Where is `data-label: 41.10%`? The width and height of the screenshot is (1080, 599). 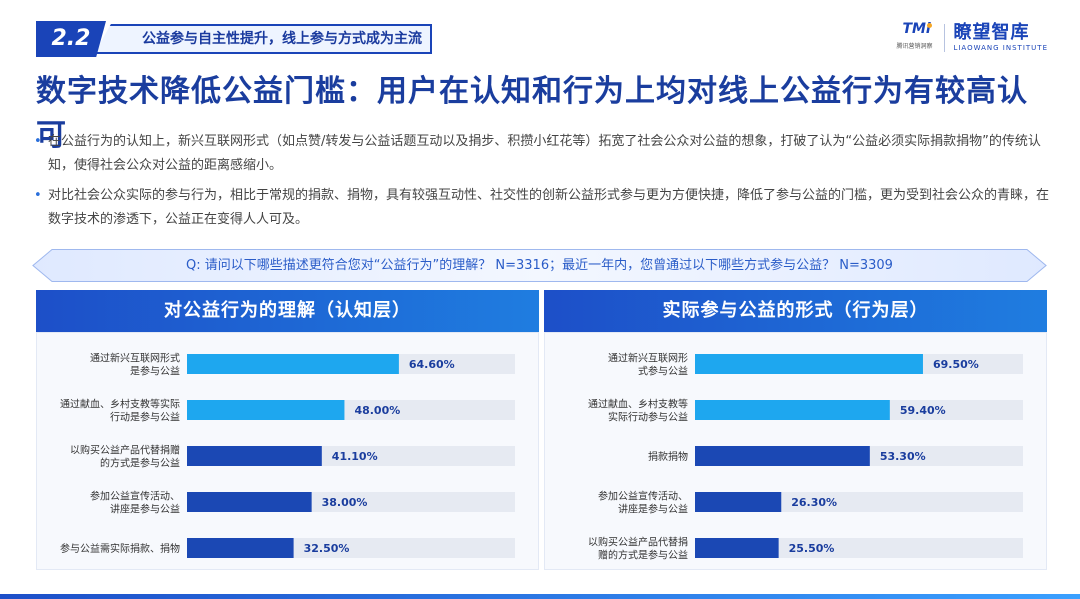
data-label: 41.10% is located at coordinates (355, 456).